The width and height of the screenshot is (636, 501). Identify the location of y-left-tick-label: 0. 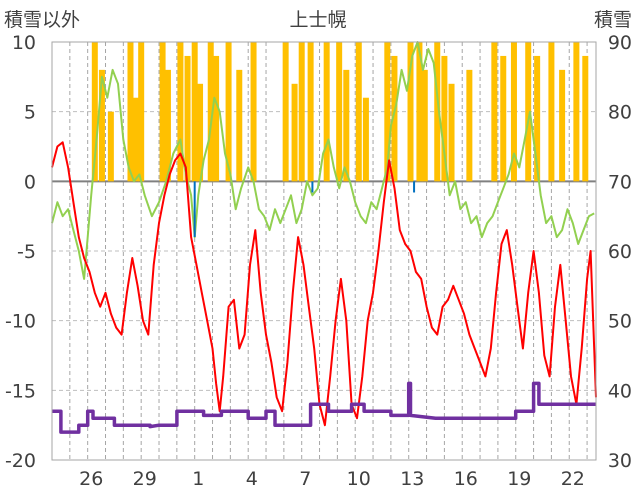
(30, 182).